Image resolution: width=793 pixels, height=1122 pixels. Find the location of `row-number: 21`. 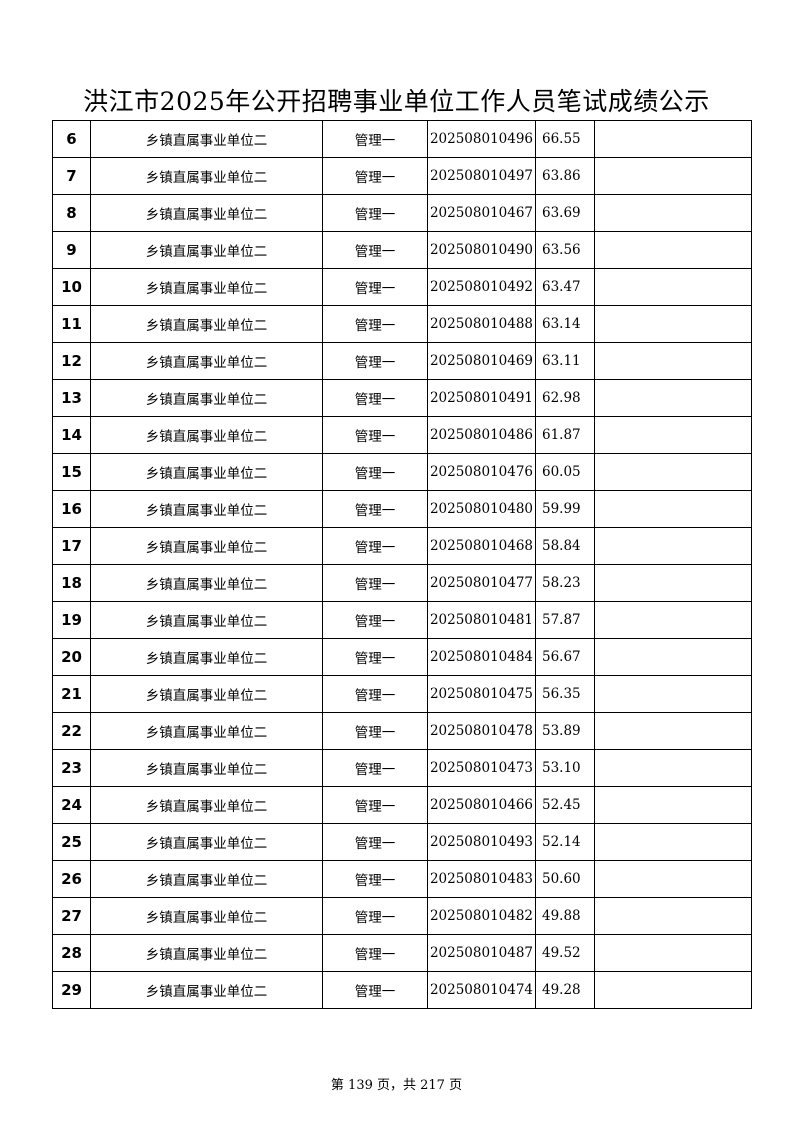

row-number: 21 is located at coordinates (71, 694).